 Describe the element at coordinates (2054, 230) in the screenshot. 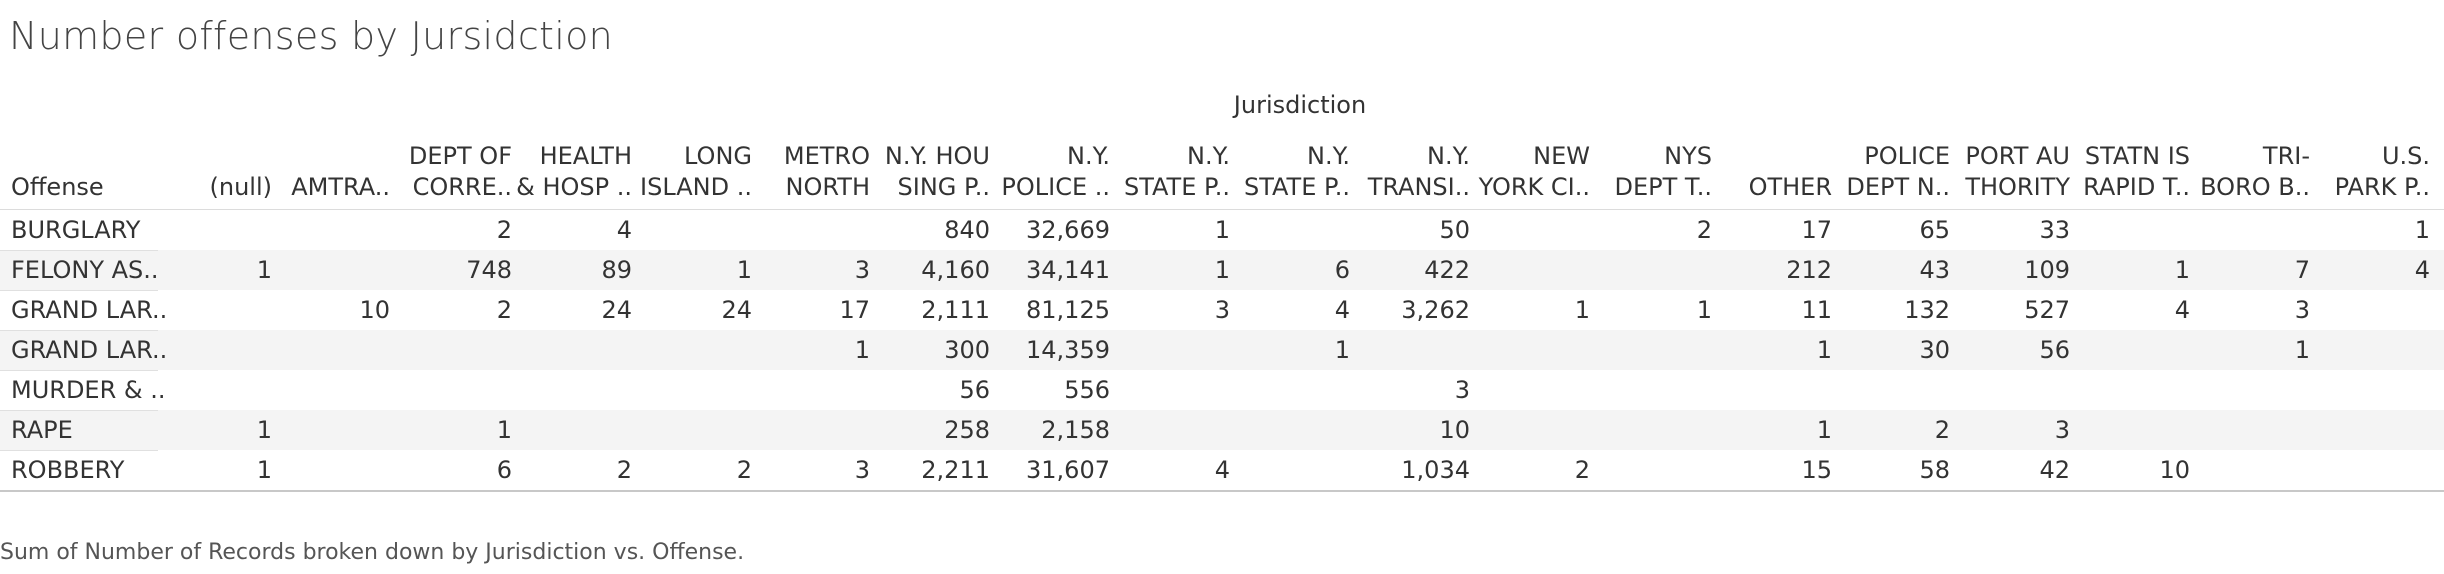

I see `table-cell: 33` at that location.